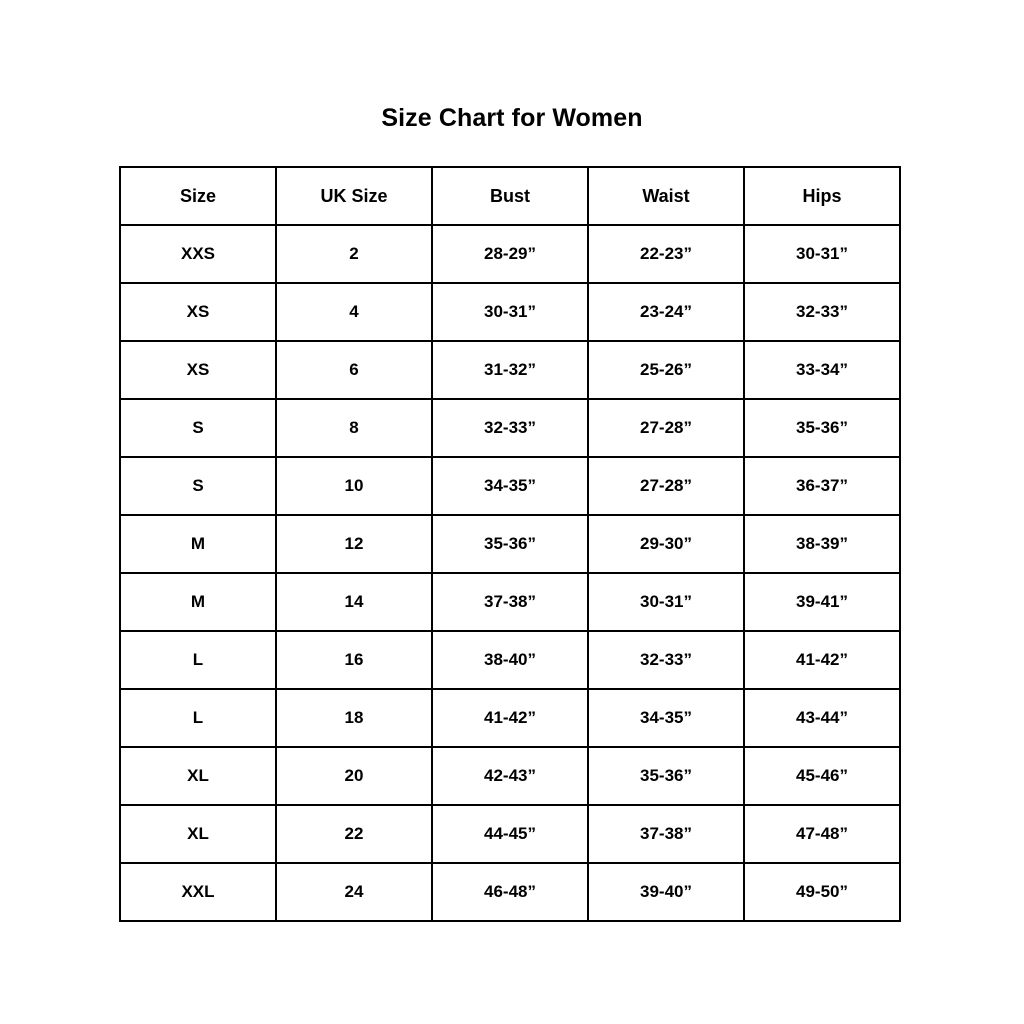 The height and width of the screenshot is (1024, 1024). I want to click on cell-waist: 29-30”, so click(666, 544).